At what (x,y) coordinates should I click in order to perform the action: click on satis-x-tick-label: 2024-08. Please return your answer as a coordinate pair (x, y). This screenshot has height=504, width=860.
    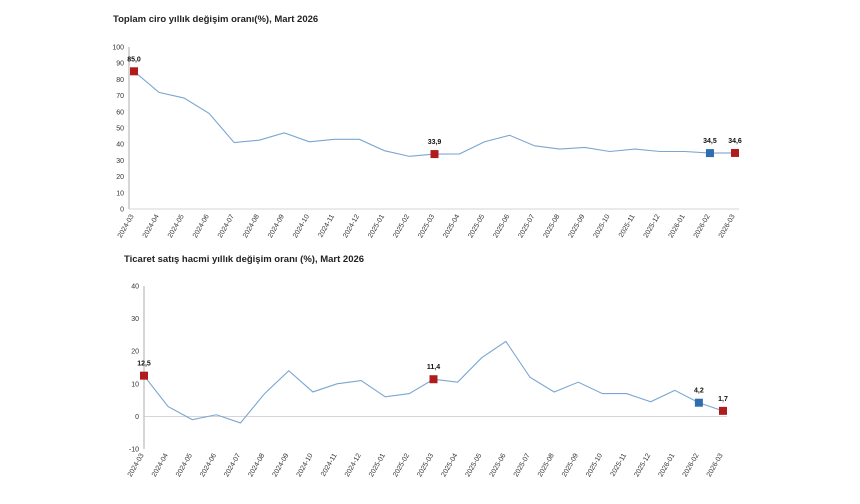
    Looking at the image, I should click on (256, 465).